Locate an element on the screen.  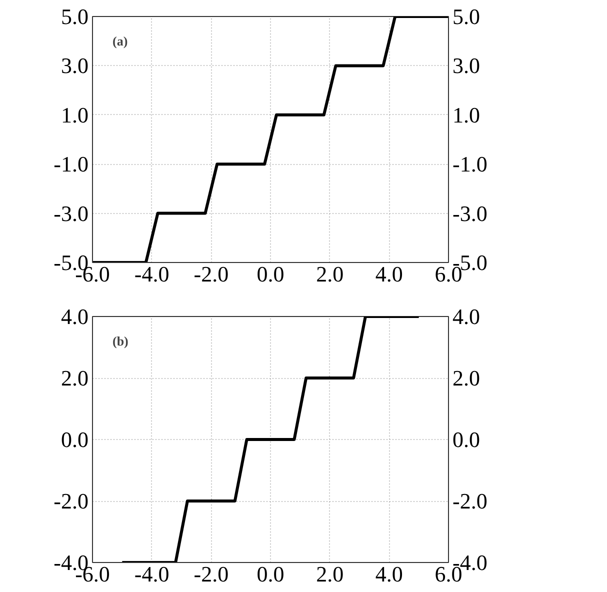
annotation: (a) is located at coordinates (120, 41).